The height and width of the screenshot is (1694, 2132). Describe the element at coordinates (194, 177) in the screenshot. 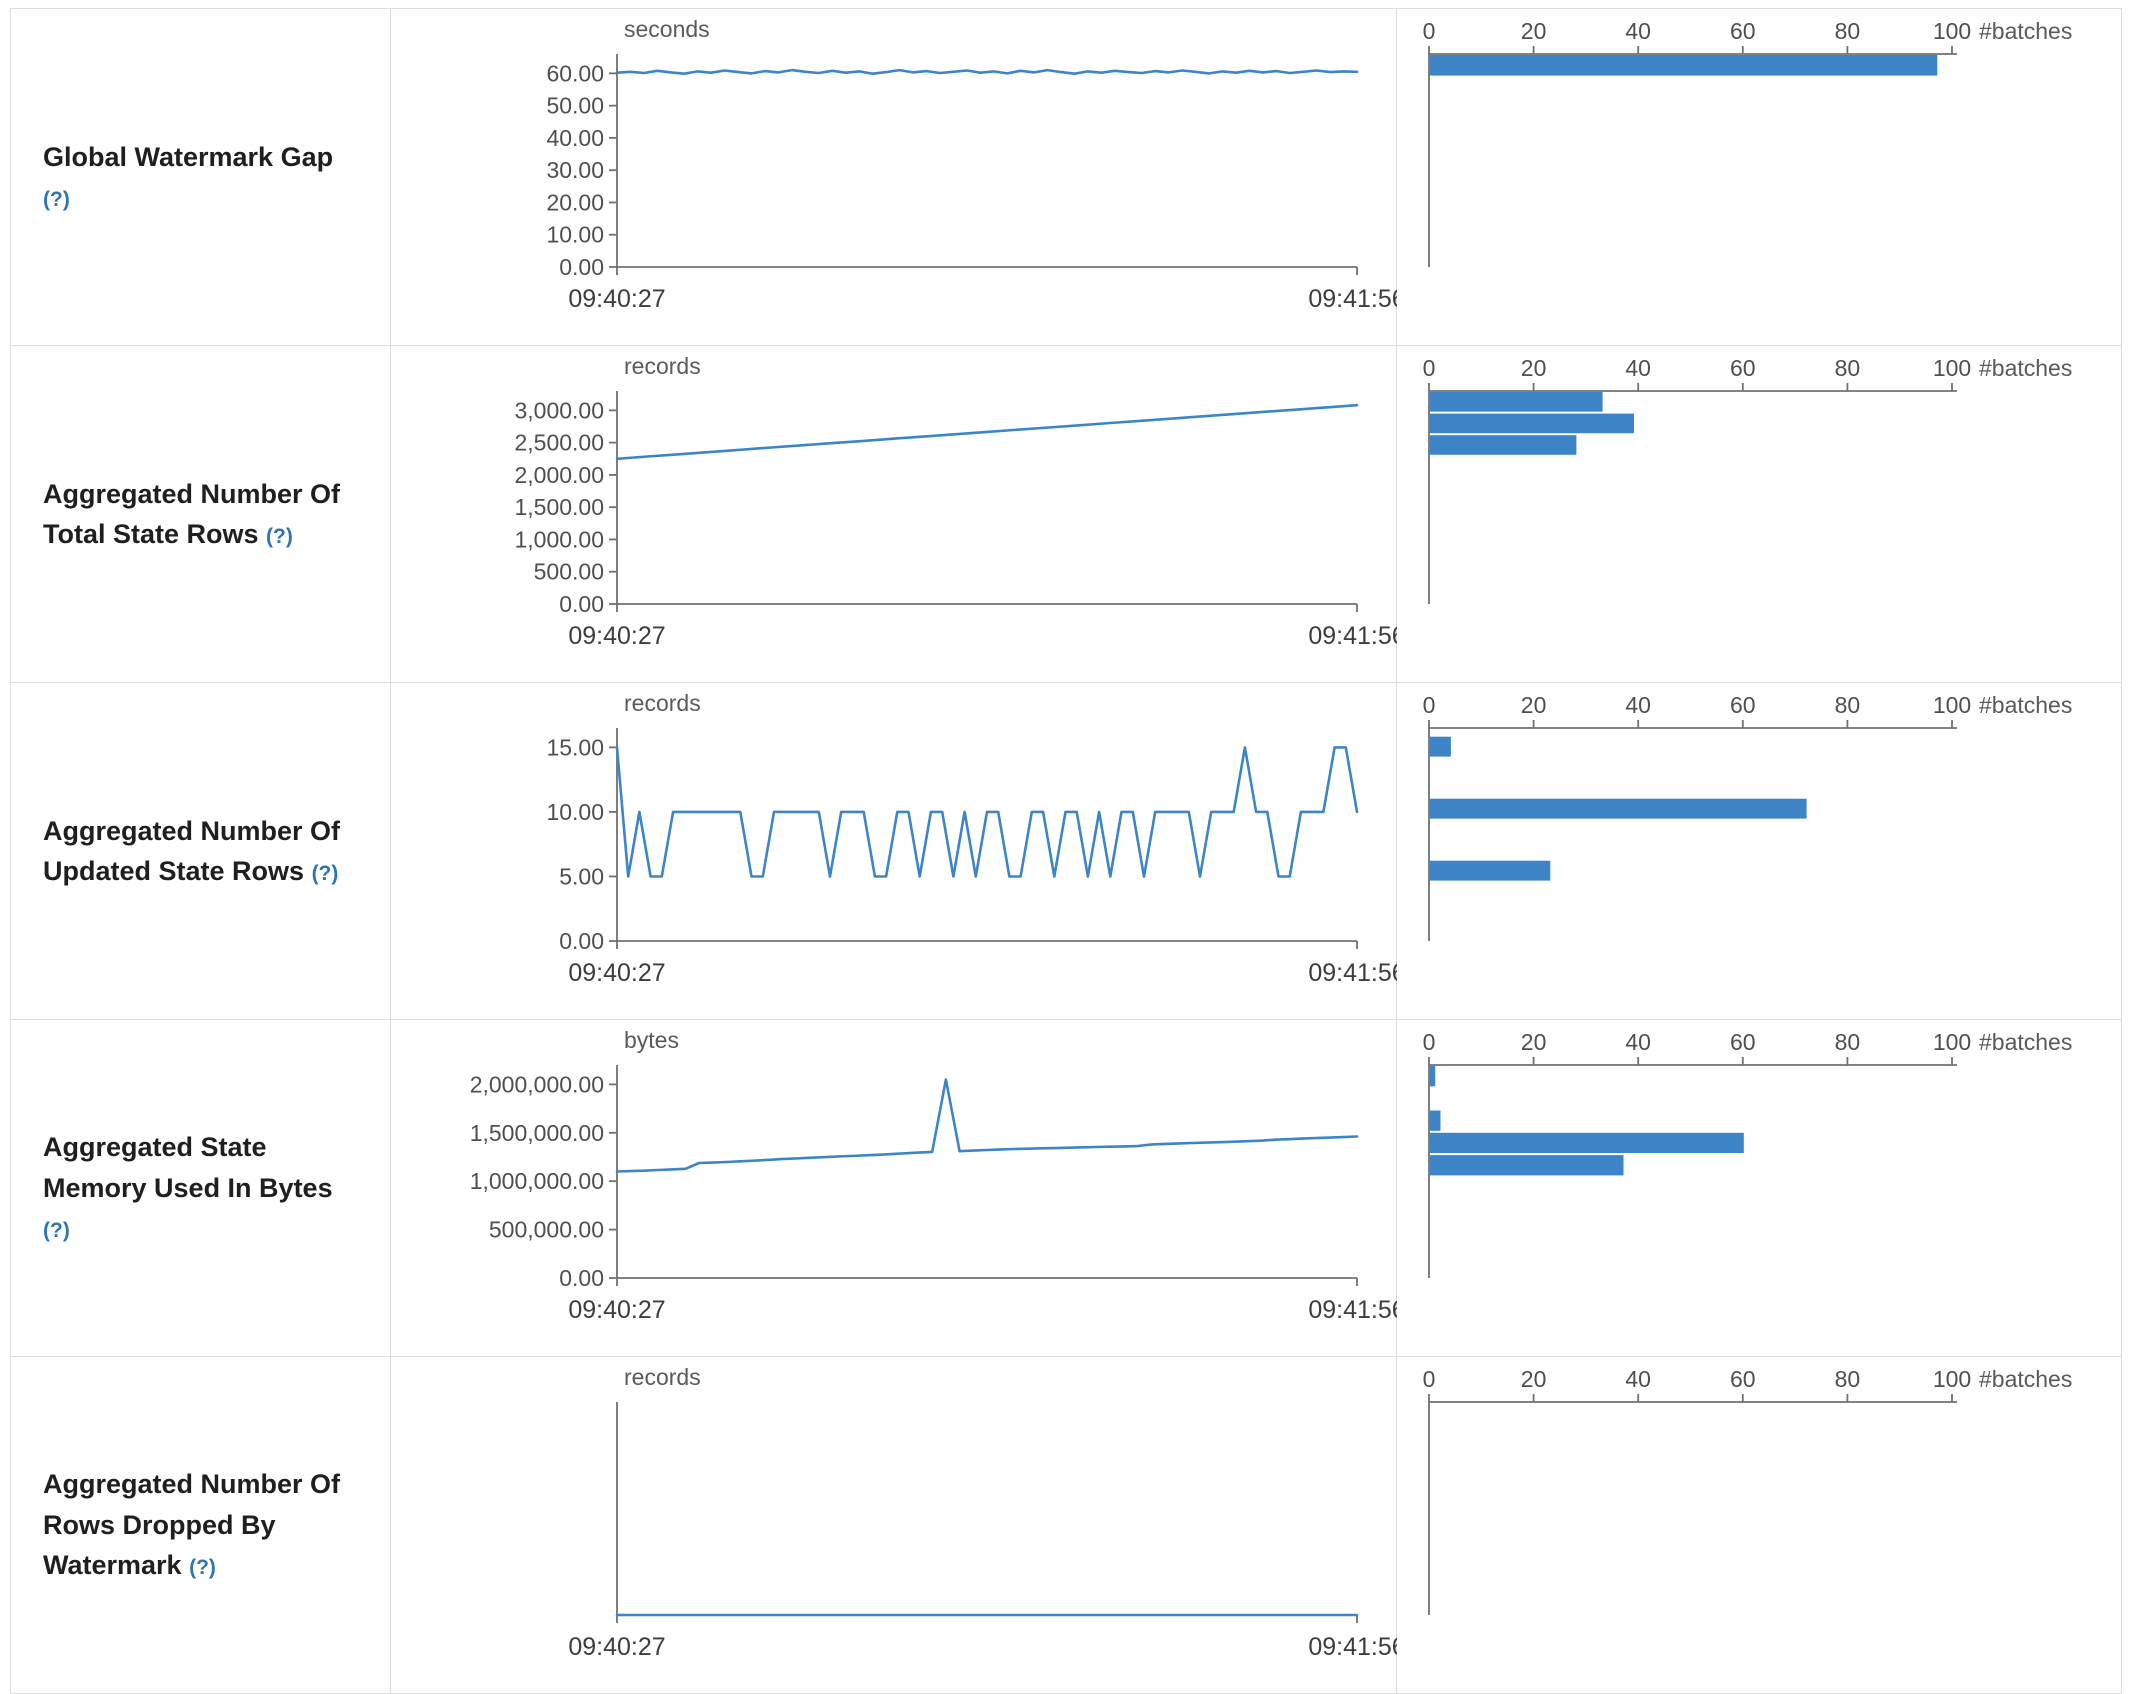

I see `metric-name: Global Watermark Gap (?)` at that location.